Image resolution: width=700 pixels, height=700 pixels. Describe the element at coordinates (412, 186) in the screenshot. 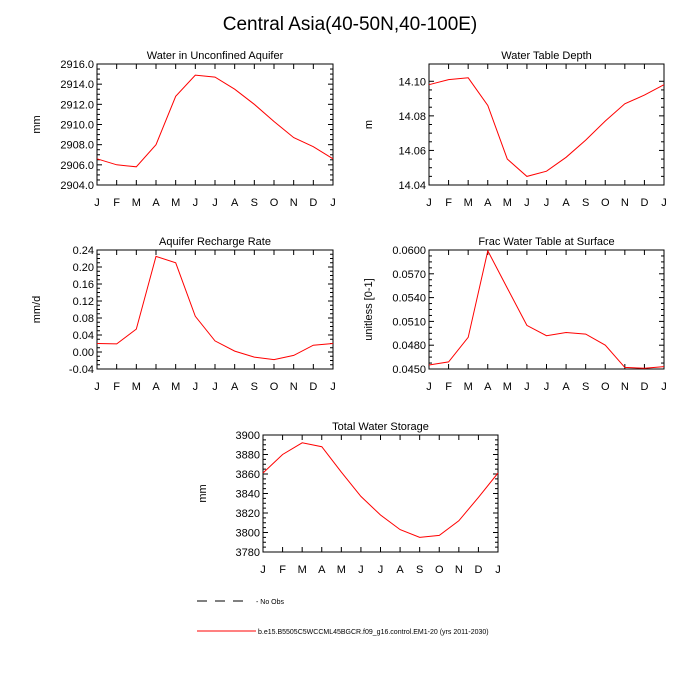

I see `y-tick-label: 14.04` at that location.